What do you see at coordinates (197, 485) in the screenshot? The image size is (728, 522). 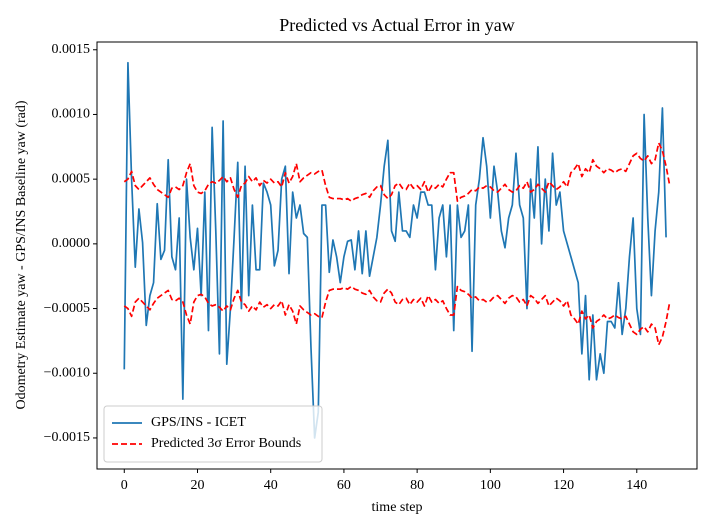 I see `x-tick-label: 20` at bounding box center [197, 485].